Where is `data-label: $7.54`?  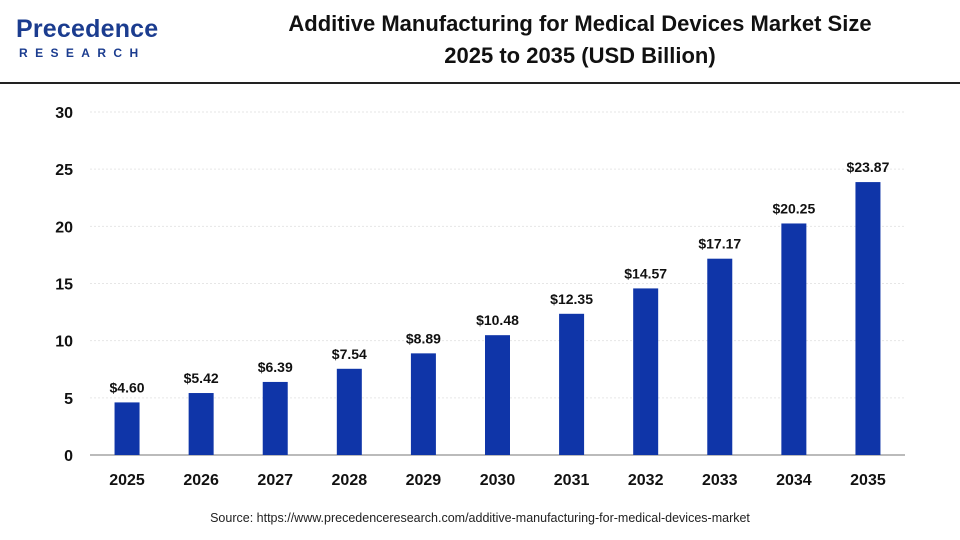 data-label: $7.54 is located at coordinates (349, 354).